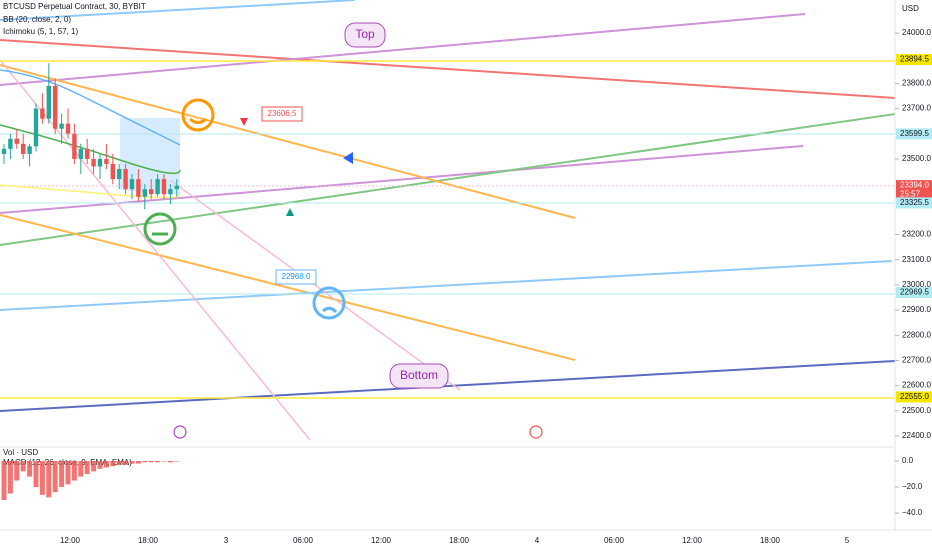 This screenshot has height=555, width=932. I want to click on price-tick-label: 23500.0, so click(916, 158).